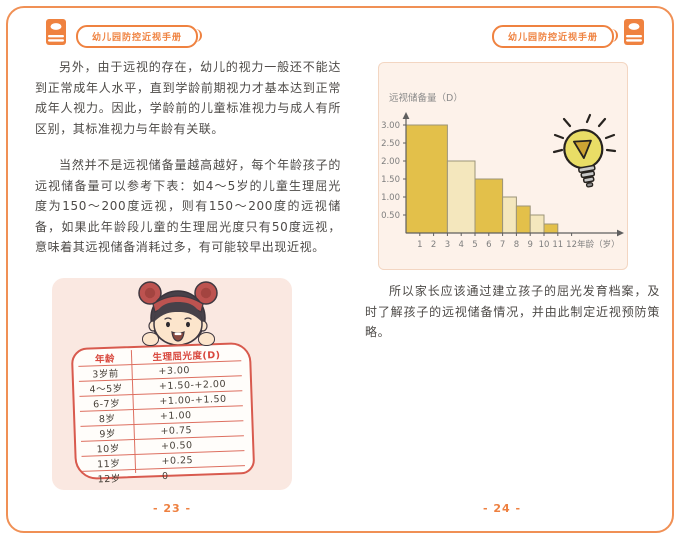 The height and width of the screenshot is (539, 680). I want to click on girl-hand-right, so click(206, 339).